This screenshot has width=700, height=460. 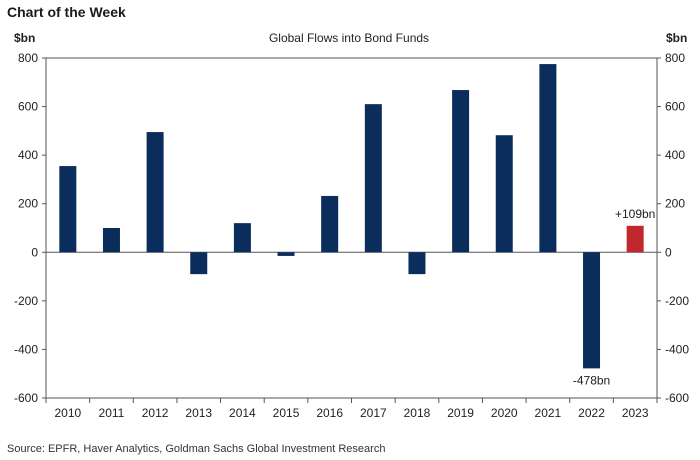 What do you see at coordinates (373, 178) in the screenshot?
I see `bar-2017` at bounding box center [373, 178].